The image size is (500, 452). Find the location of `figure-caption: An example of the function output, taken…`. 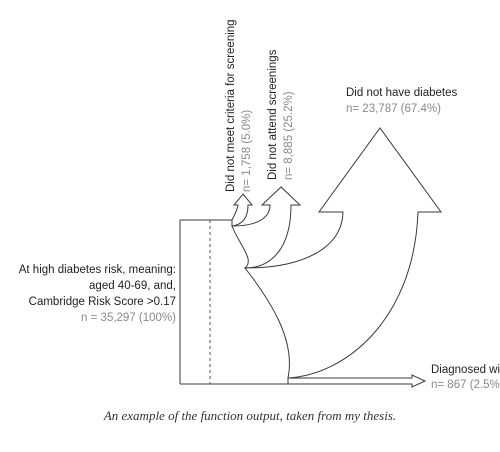

figure-caption: An example of the function output, taken… is located at coordinates (250, 415).